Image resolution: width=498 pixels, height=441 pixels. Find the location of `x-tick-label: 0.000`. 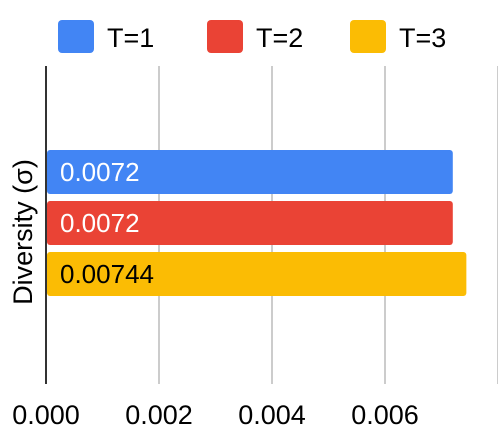

x-tick-label: 0.000 is located at coordinates (46, 415).